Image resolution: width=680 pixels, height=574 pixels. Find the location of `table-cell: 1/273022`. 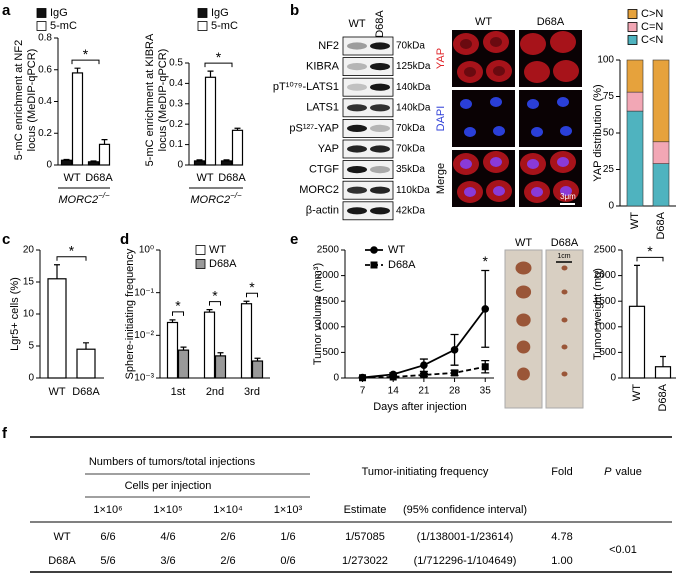

table-cell: 1/273022 is located at coordinates (365, 561).